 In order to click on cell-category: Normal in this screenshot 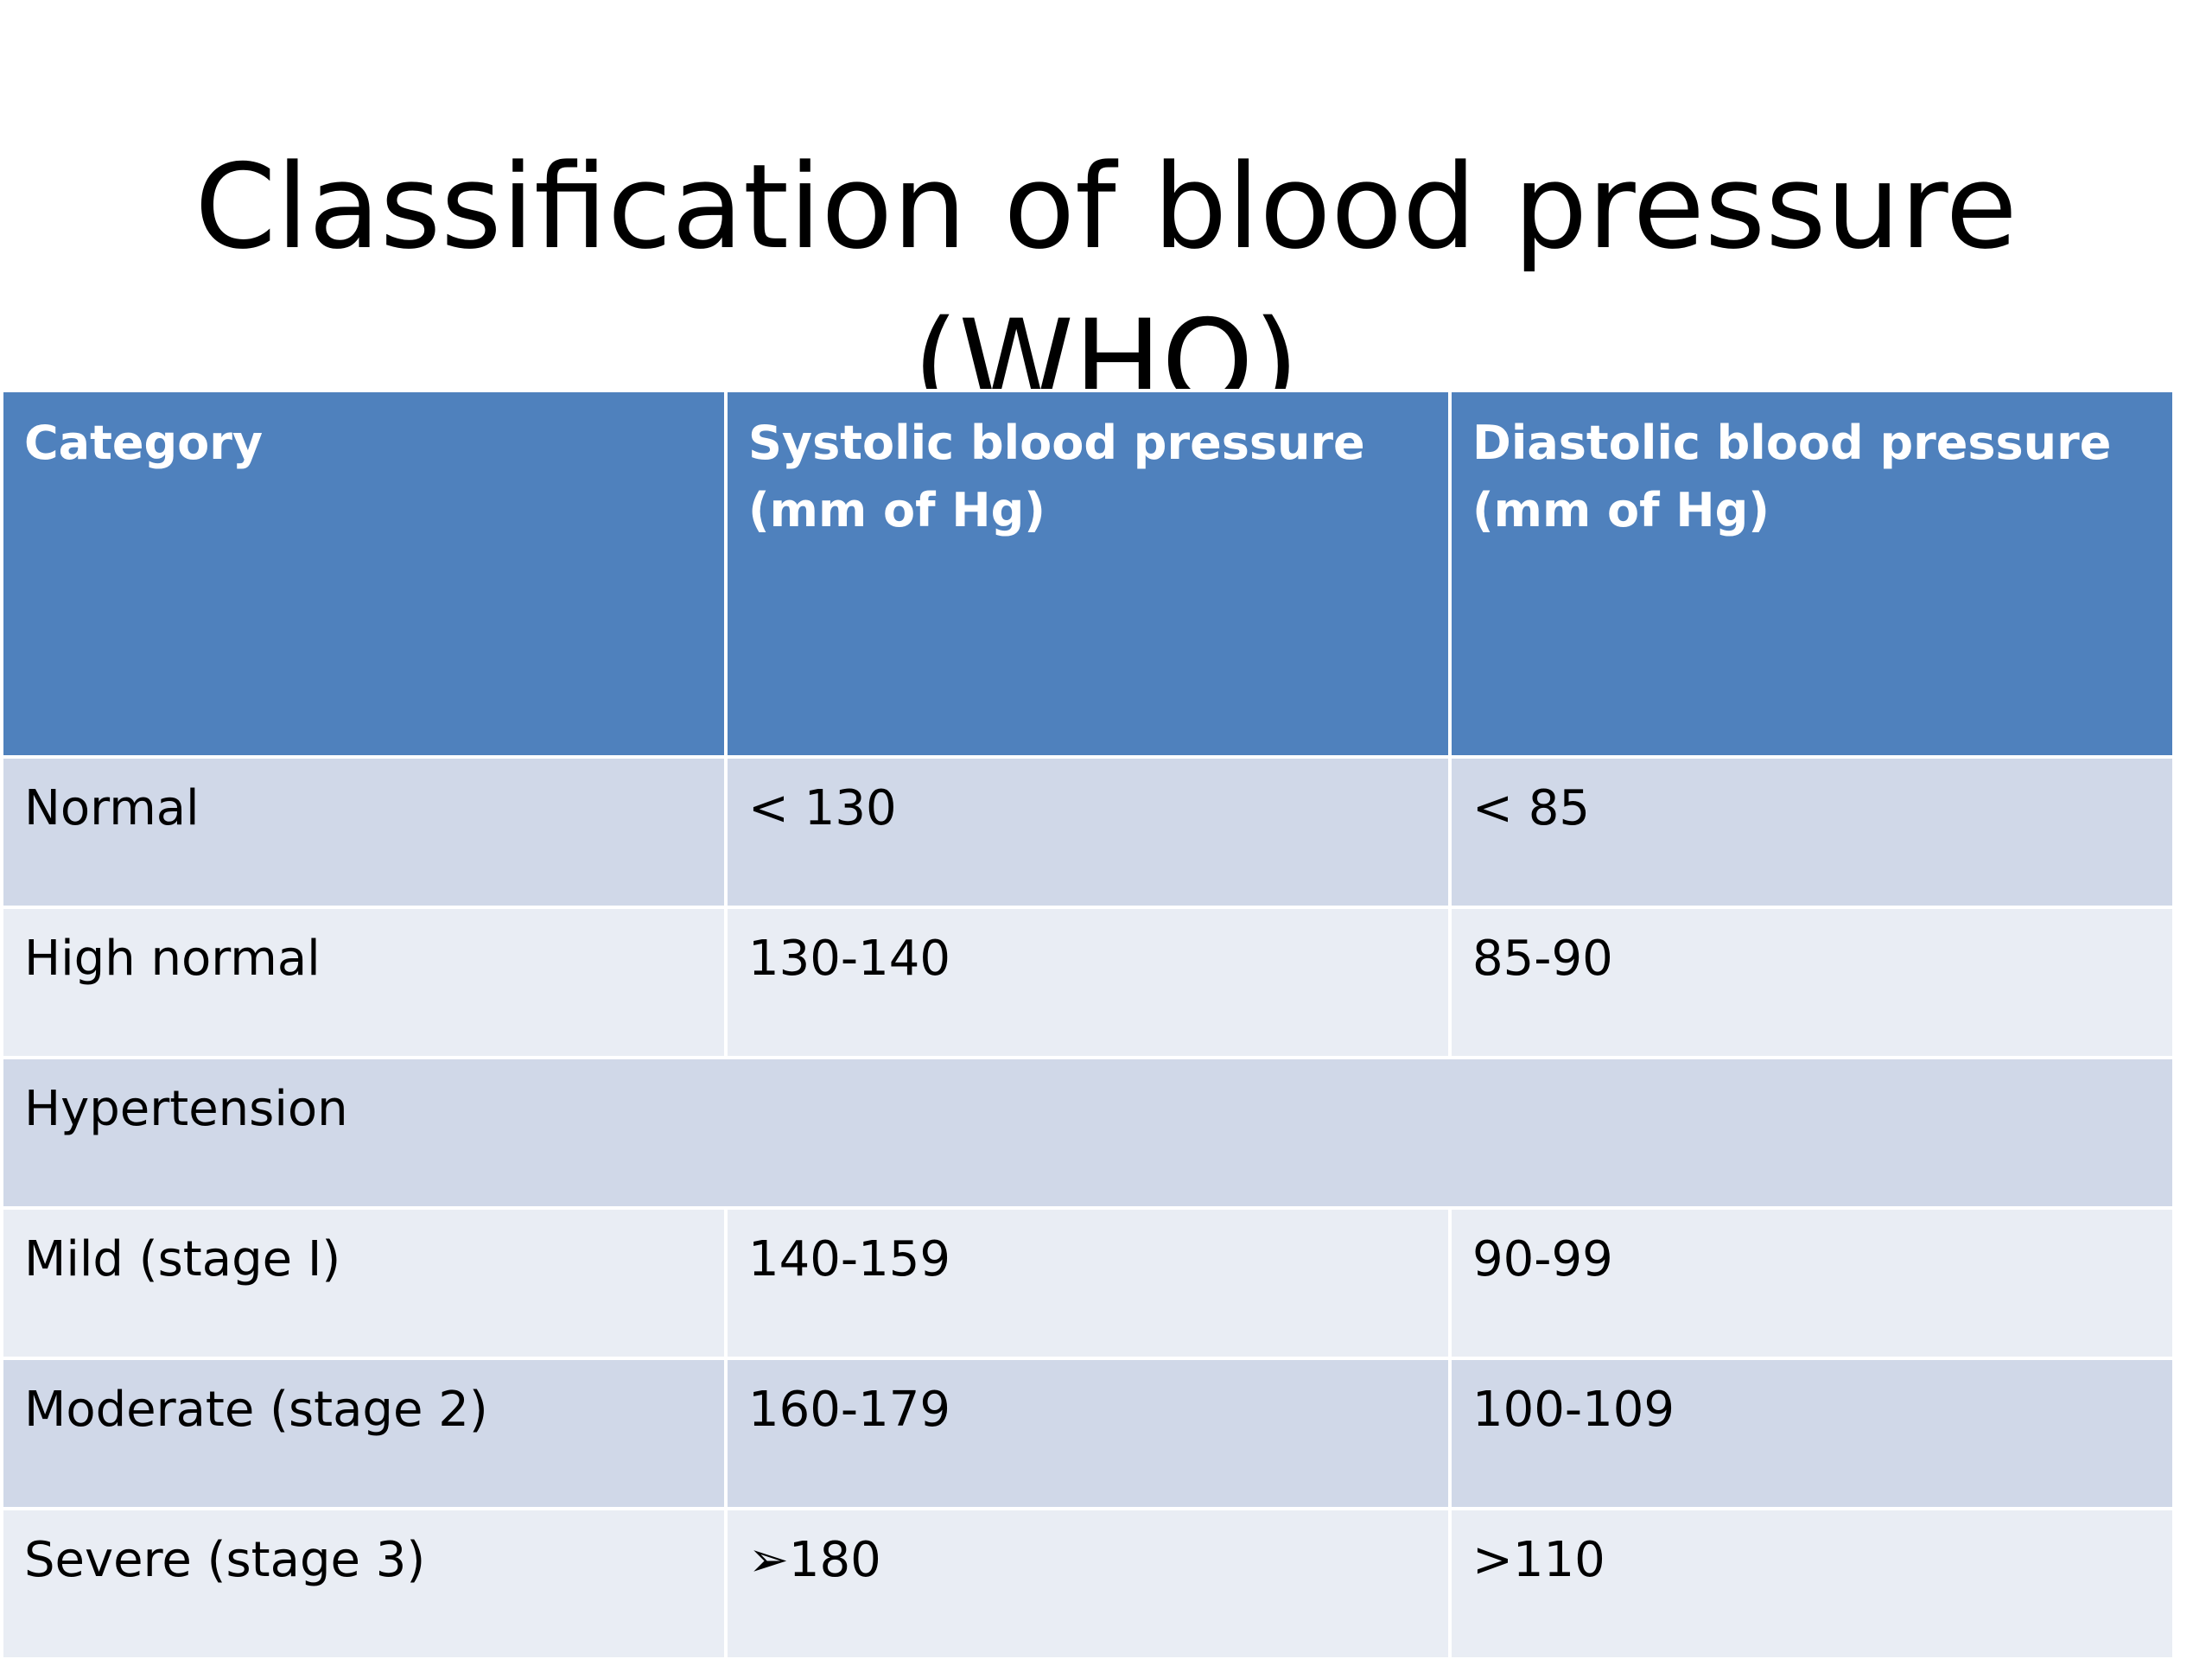, I will do `click(364, 832)`.